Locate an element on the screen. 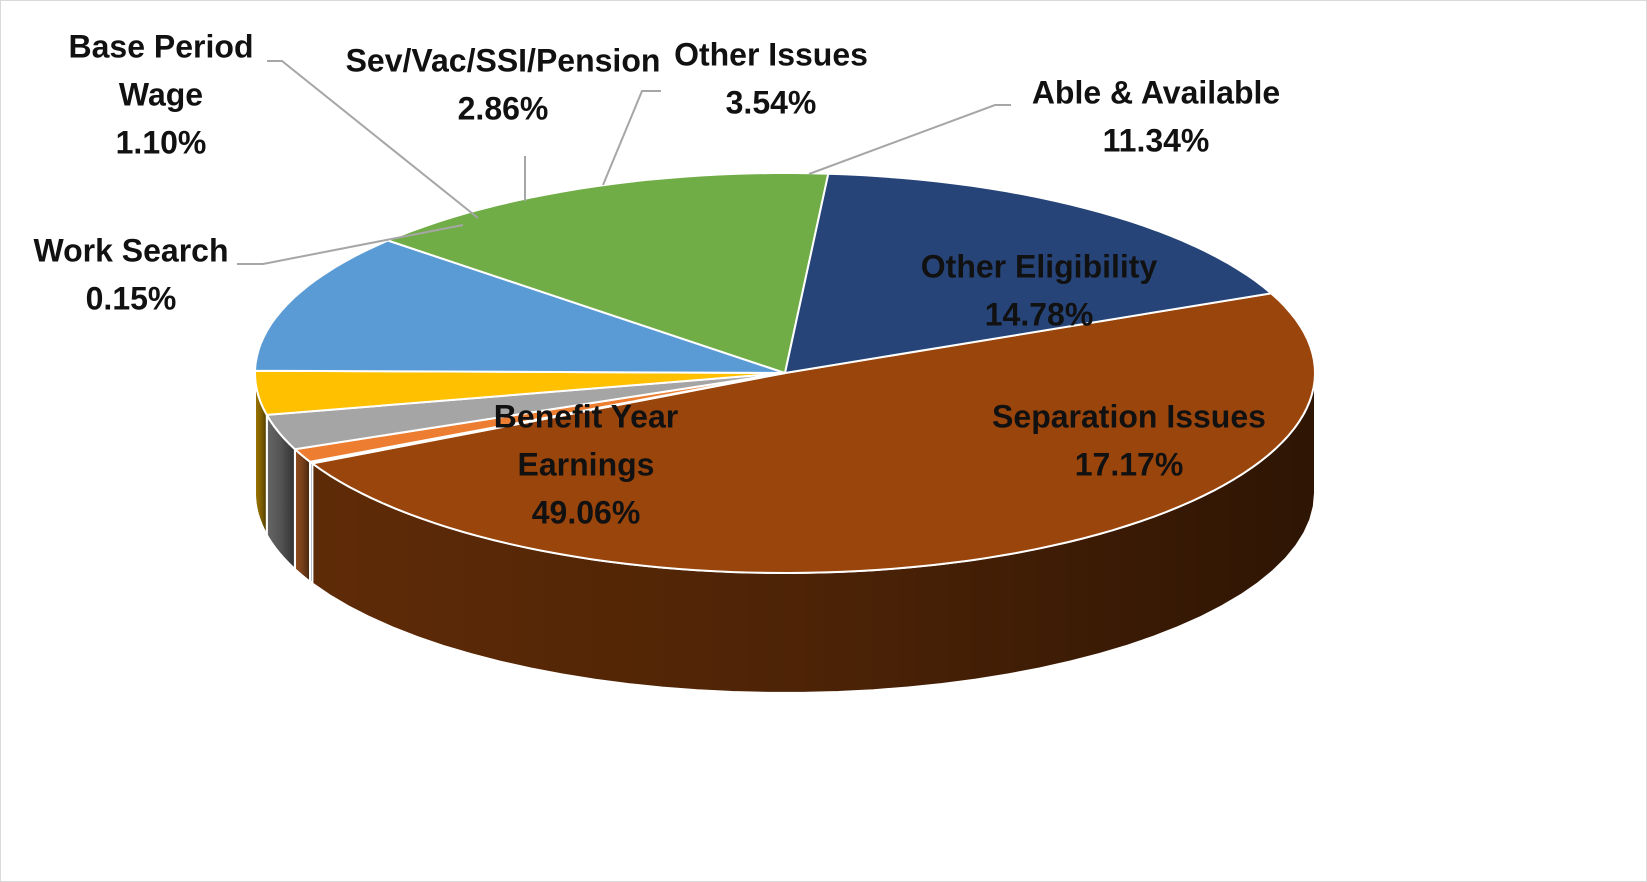 This screenshot has height=882, width=1647. data-label-base-period-wage: Base Period Wage 1.10% is located at coordinates (161, 94).